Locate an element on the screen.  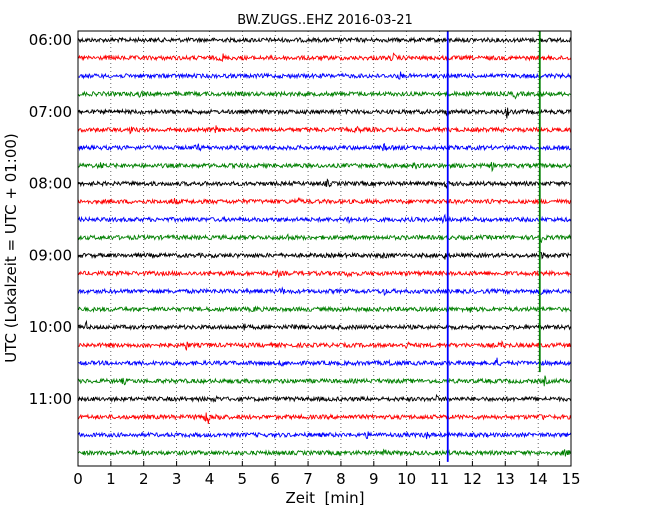
x-tick-label: 0 is located at coordinates (78, 479).